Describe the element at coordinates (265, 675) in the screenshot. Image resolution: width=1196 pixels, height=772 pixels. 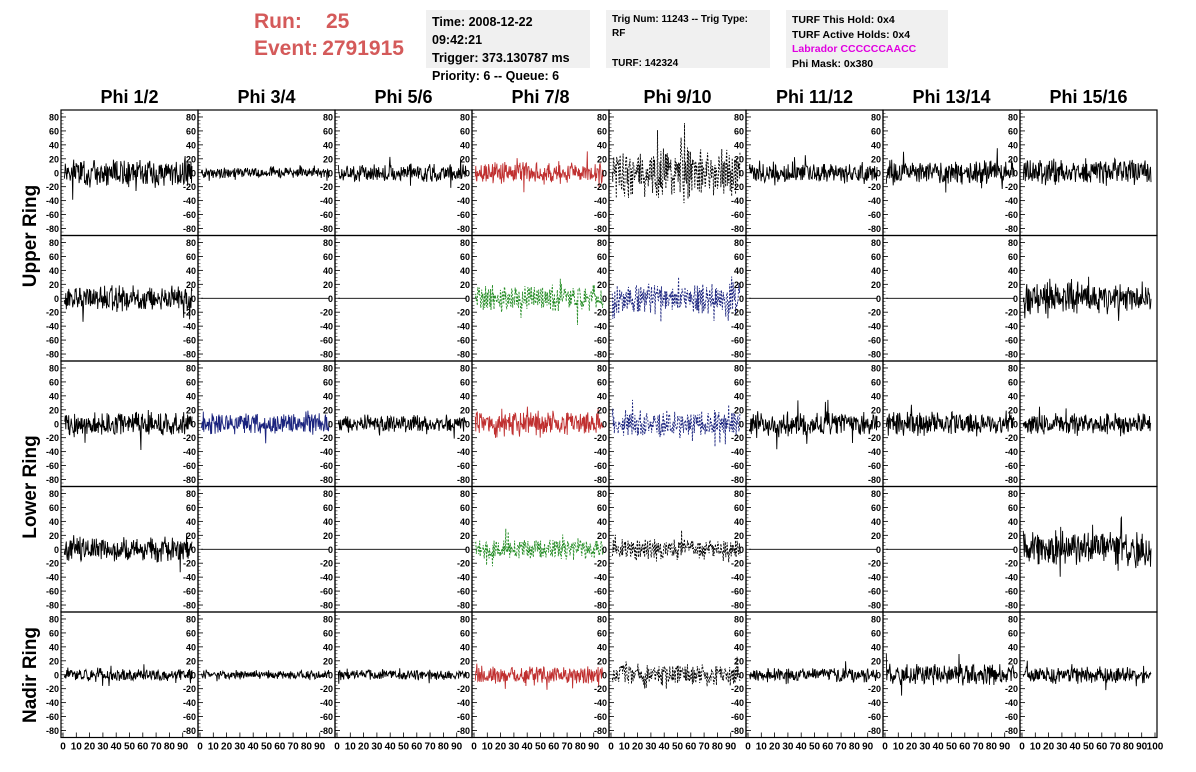
I see `waveform-r5-c2` at that location.